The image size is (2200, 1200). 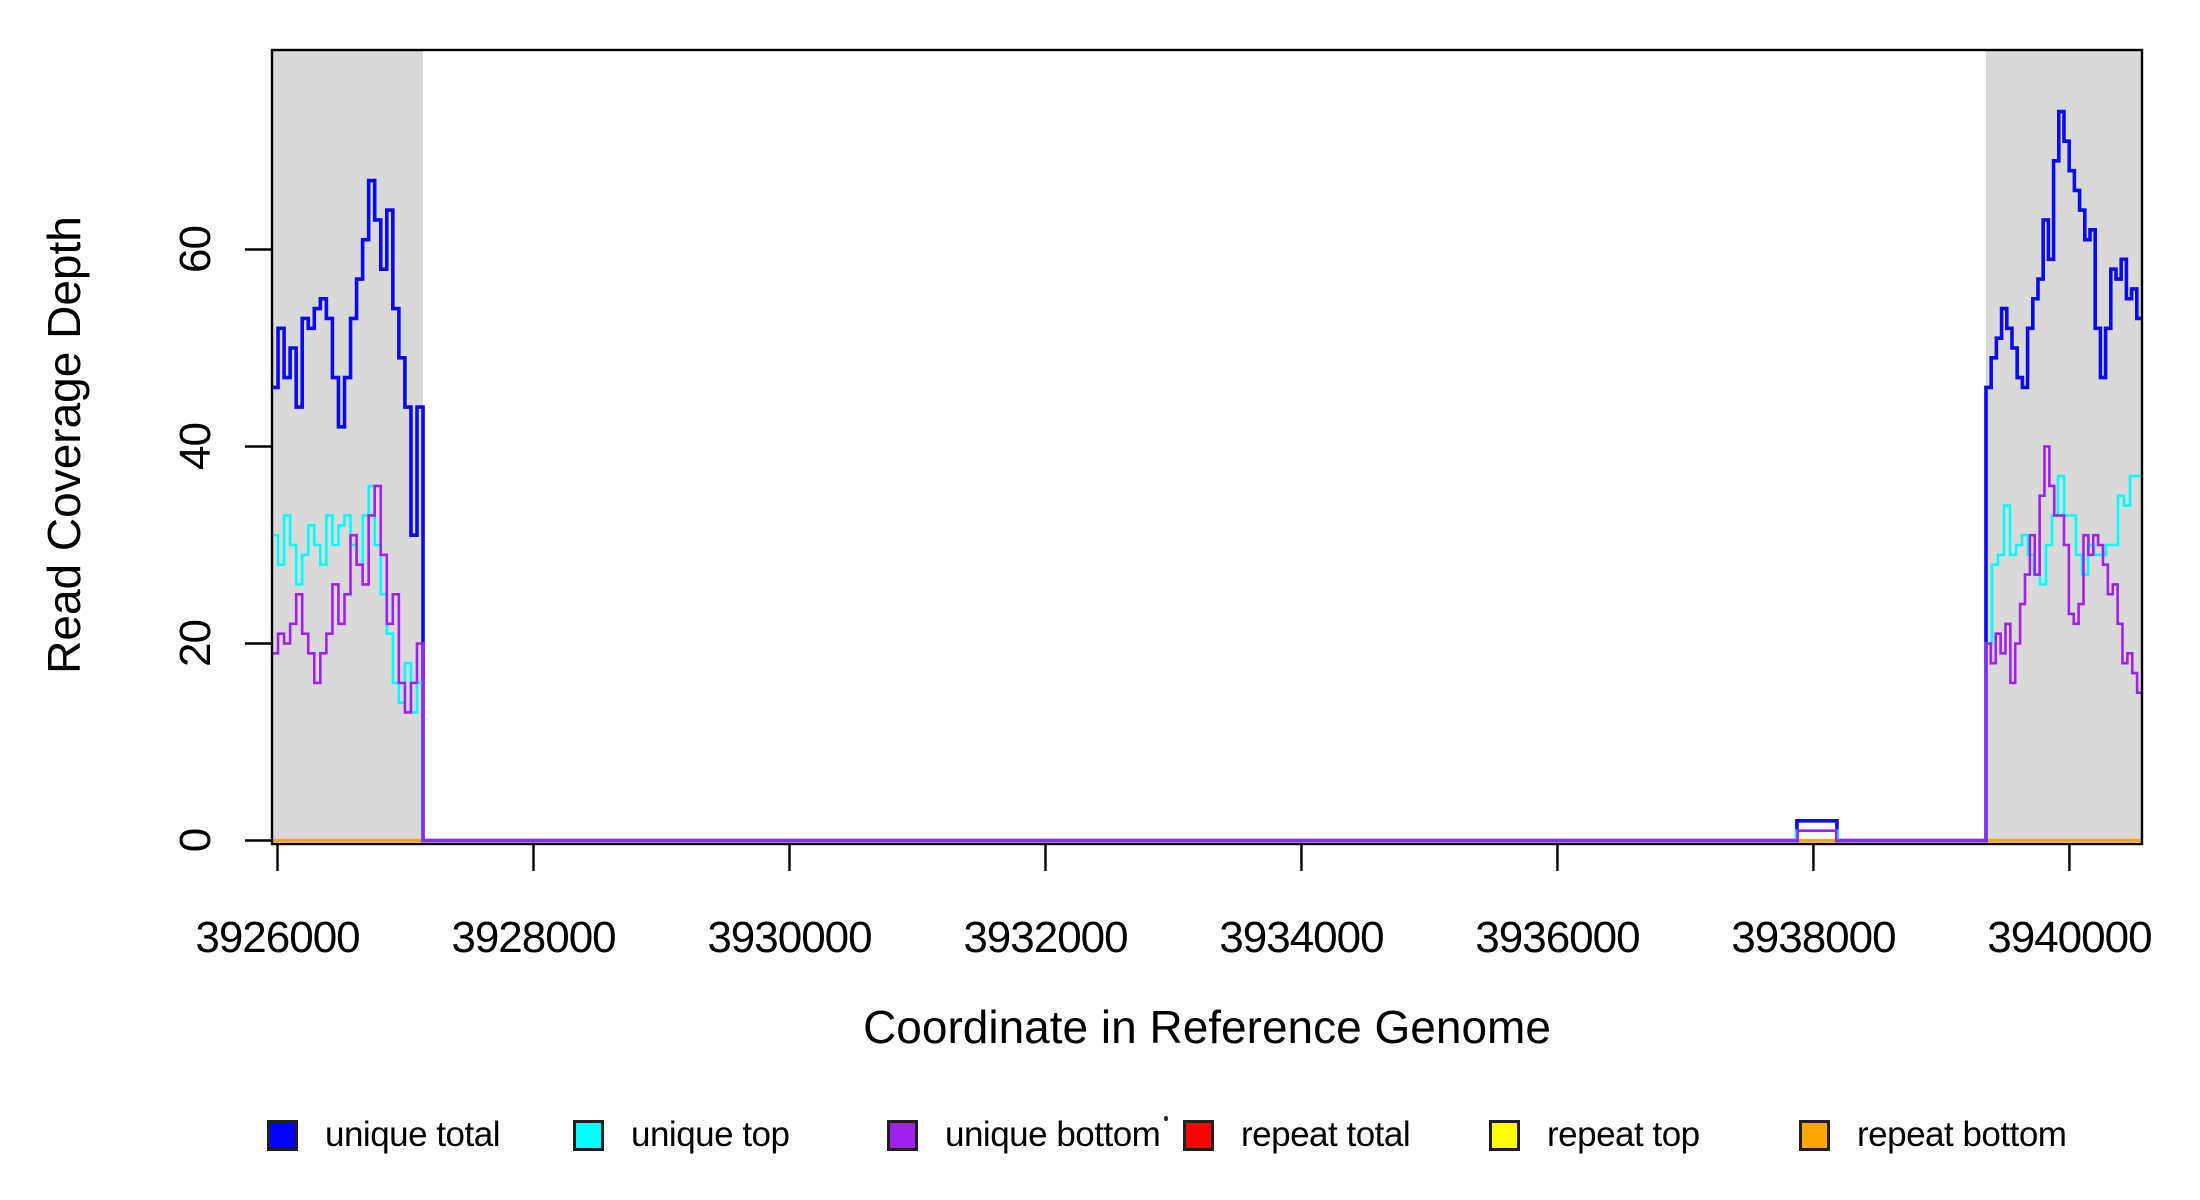 I want to click on y-axis-title: Read Coverage Depth, so click(x=64, y=445).